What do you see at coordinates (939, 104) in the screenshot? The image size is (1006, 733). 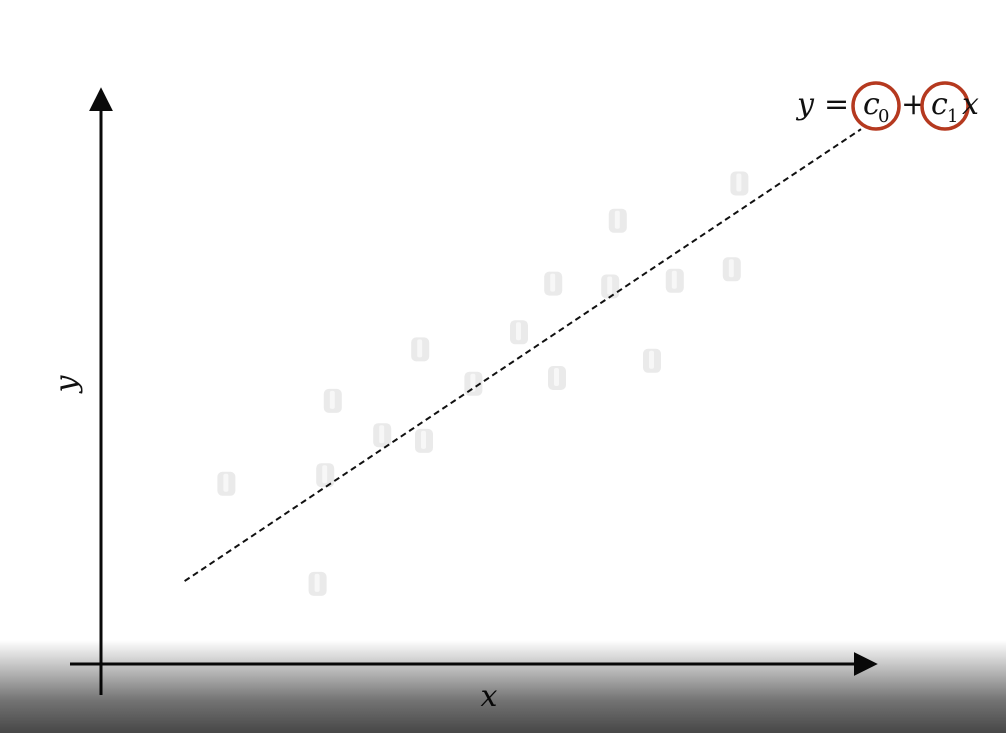 I see `equation-c1: c` at bounding box center [939, 104].